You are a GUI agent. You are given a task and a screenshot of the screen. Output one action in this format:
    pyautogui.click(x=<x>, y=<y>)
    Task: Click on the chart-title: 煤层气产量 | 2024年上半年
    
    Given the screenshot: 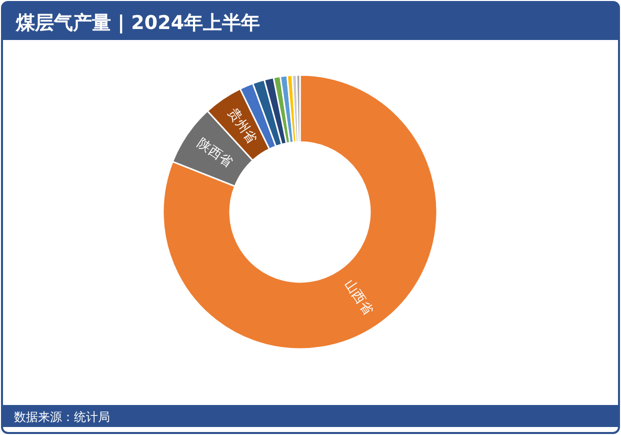 What is the action you would take?
    pyautogui.click(x=137, y=23)
    